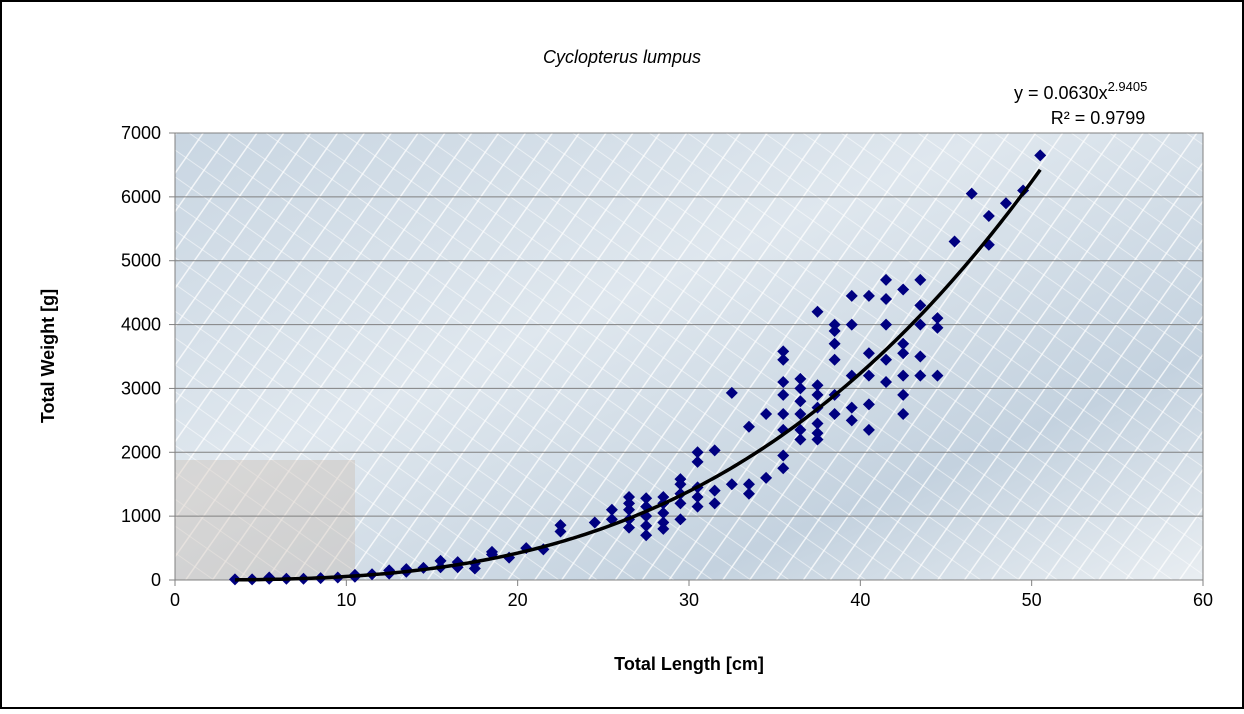 The height and width of the screenshot is (714, 1244). I want to click on x-axis-label: Total Length [cm], so click(689, 664).